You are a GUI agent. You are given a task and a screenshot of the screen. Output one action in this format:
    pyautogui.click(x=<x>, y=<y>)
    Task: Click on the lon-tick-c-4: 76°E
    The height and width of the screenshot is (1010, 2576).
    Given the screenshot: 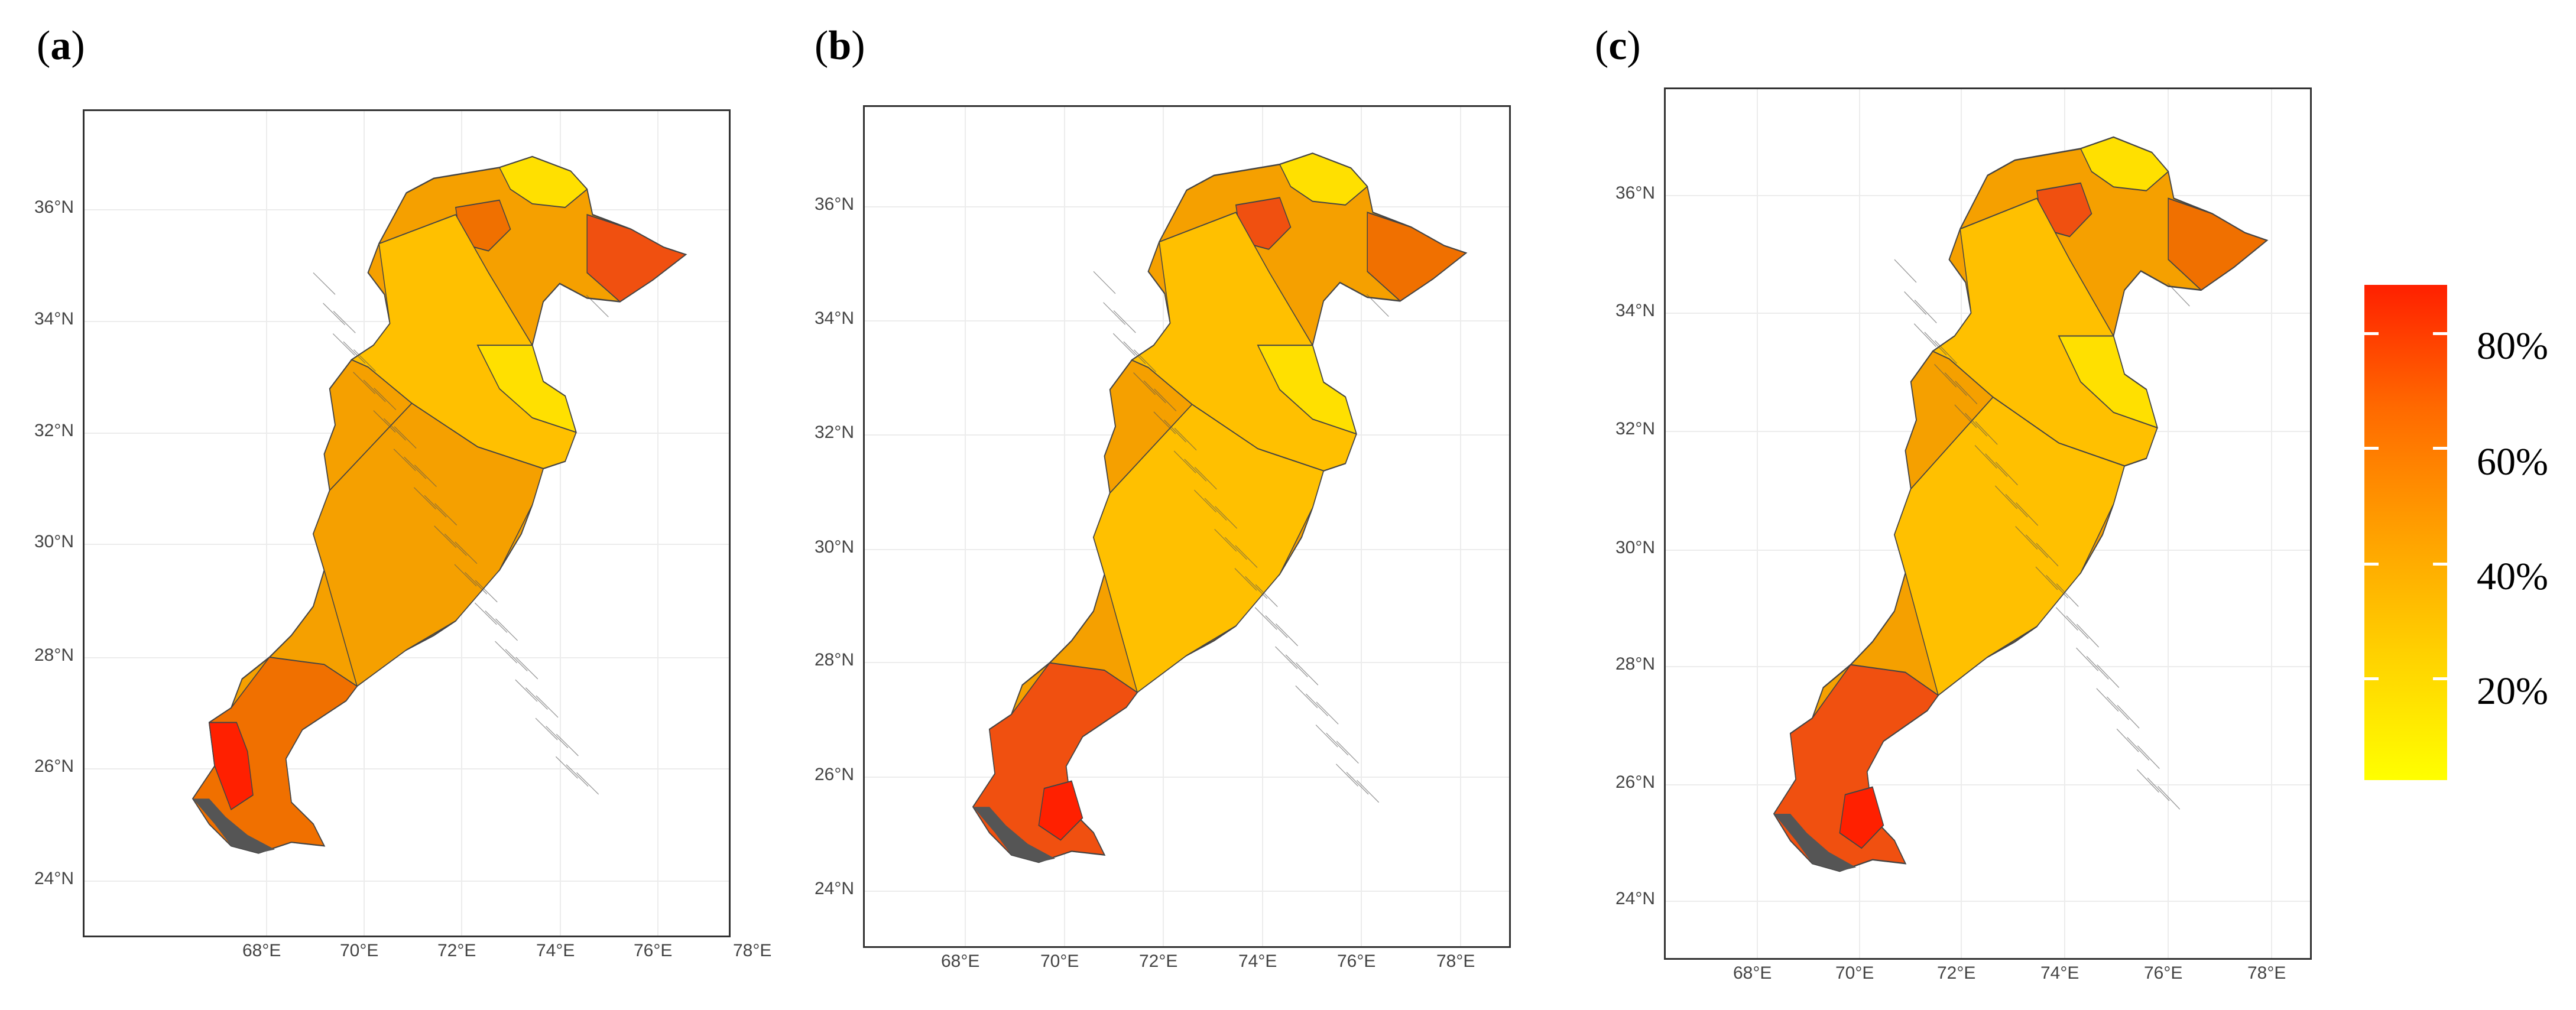 What is the action you would take?
    pyautogui.click(x=2163, y=973)
    